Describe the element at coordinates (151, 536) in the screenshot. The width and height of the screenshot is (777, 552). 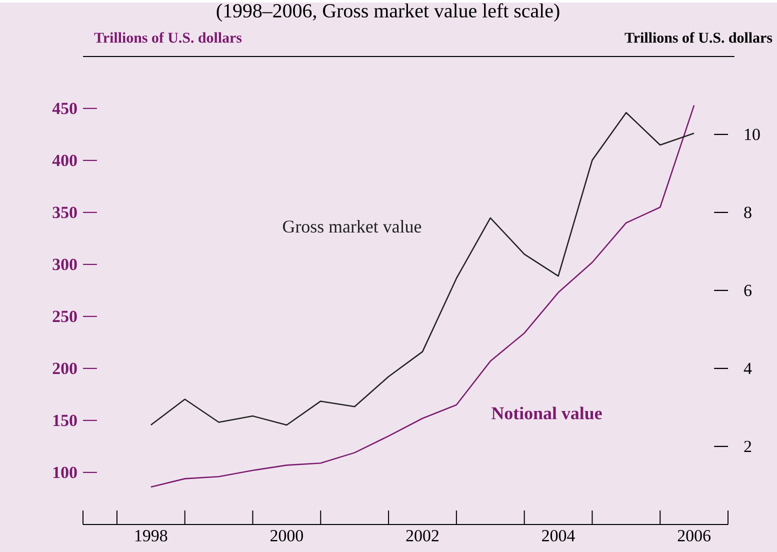
I see `x-tick-label: 1998` at that location.